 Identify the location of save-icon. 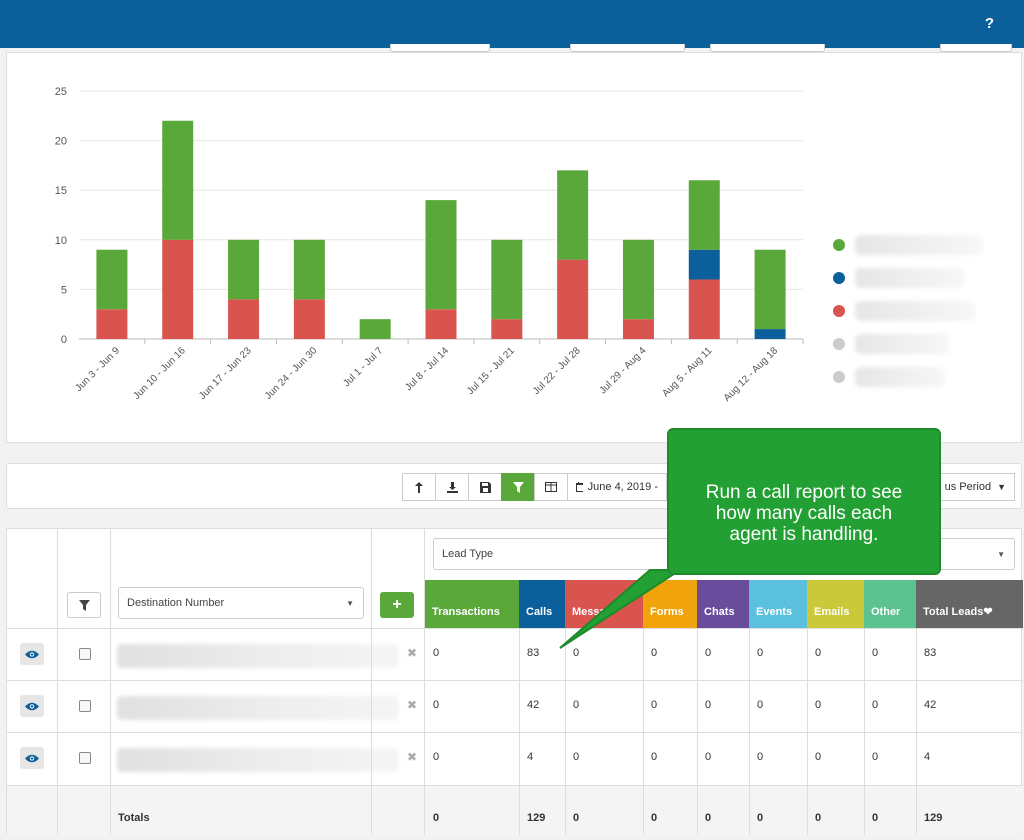
(485, 487).